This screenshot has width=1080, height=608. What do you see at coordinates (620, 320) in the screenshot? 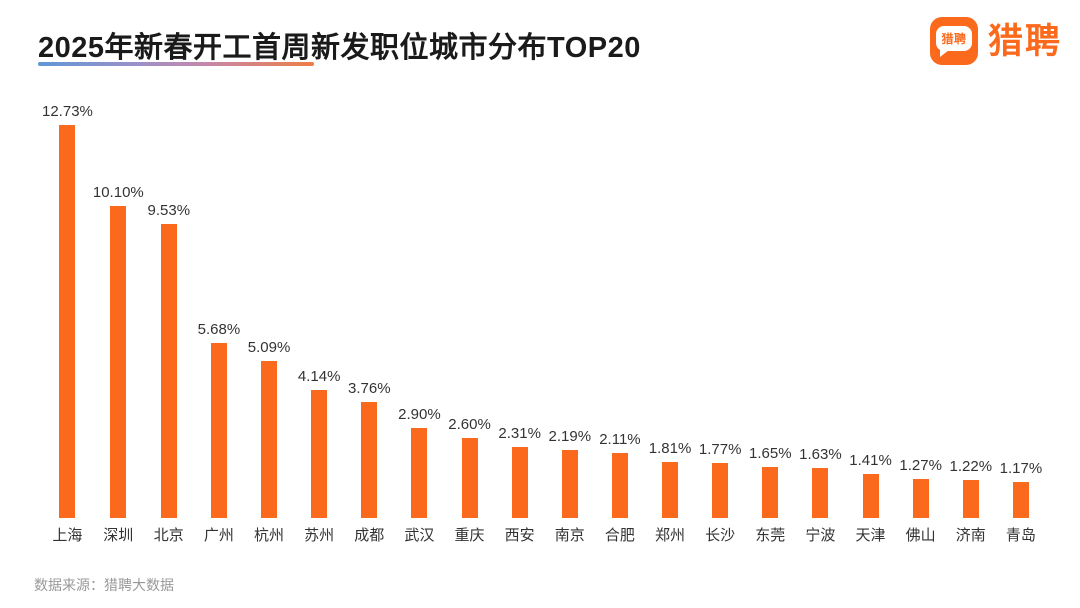
I see `bar-column: 2.11% 合肥` at bounding box center [620, 320].